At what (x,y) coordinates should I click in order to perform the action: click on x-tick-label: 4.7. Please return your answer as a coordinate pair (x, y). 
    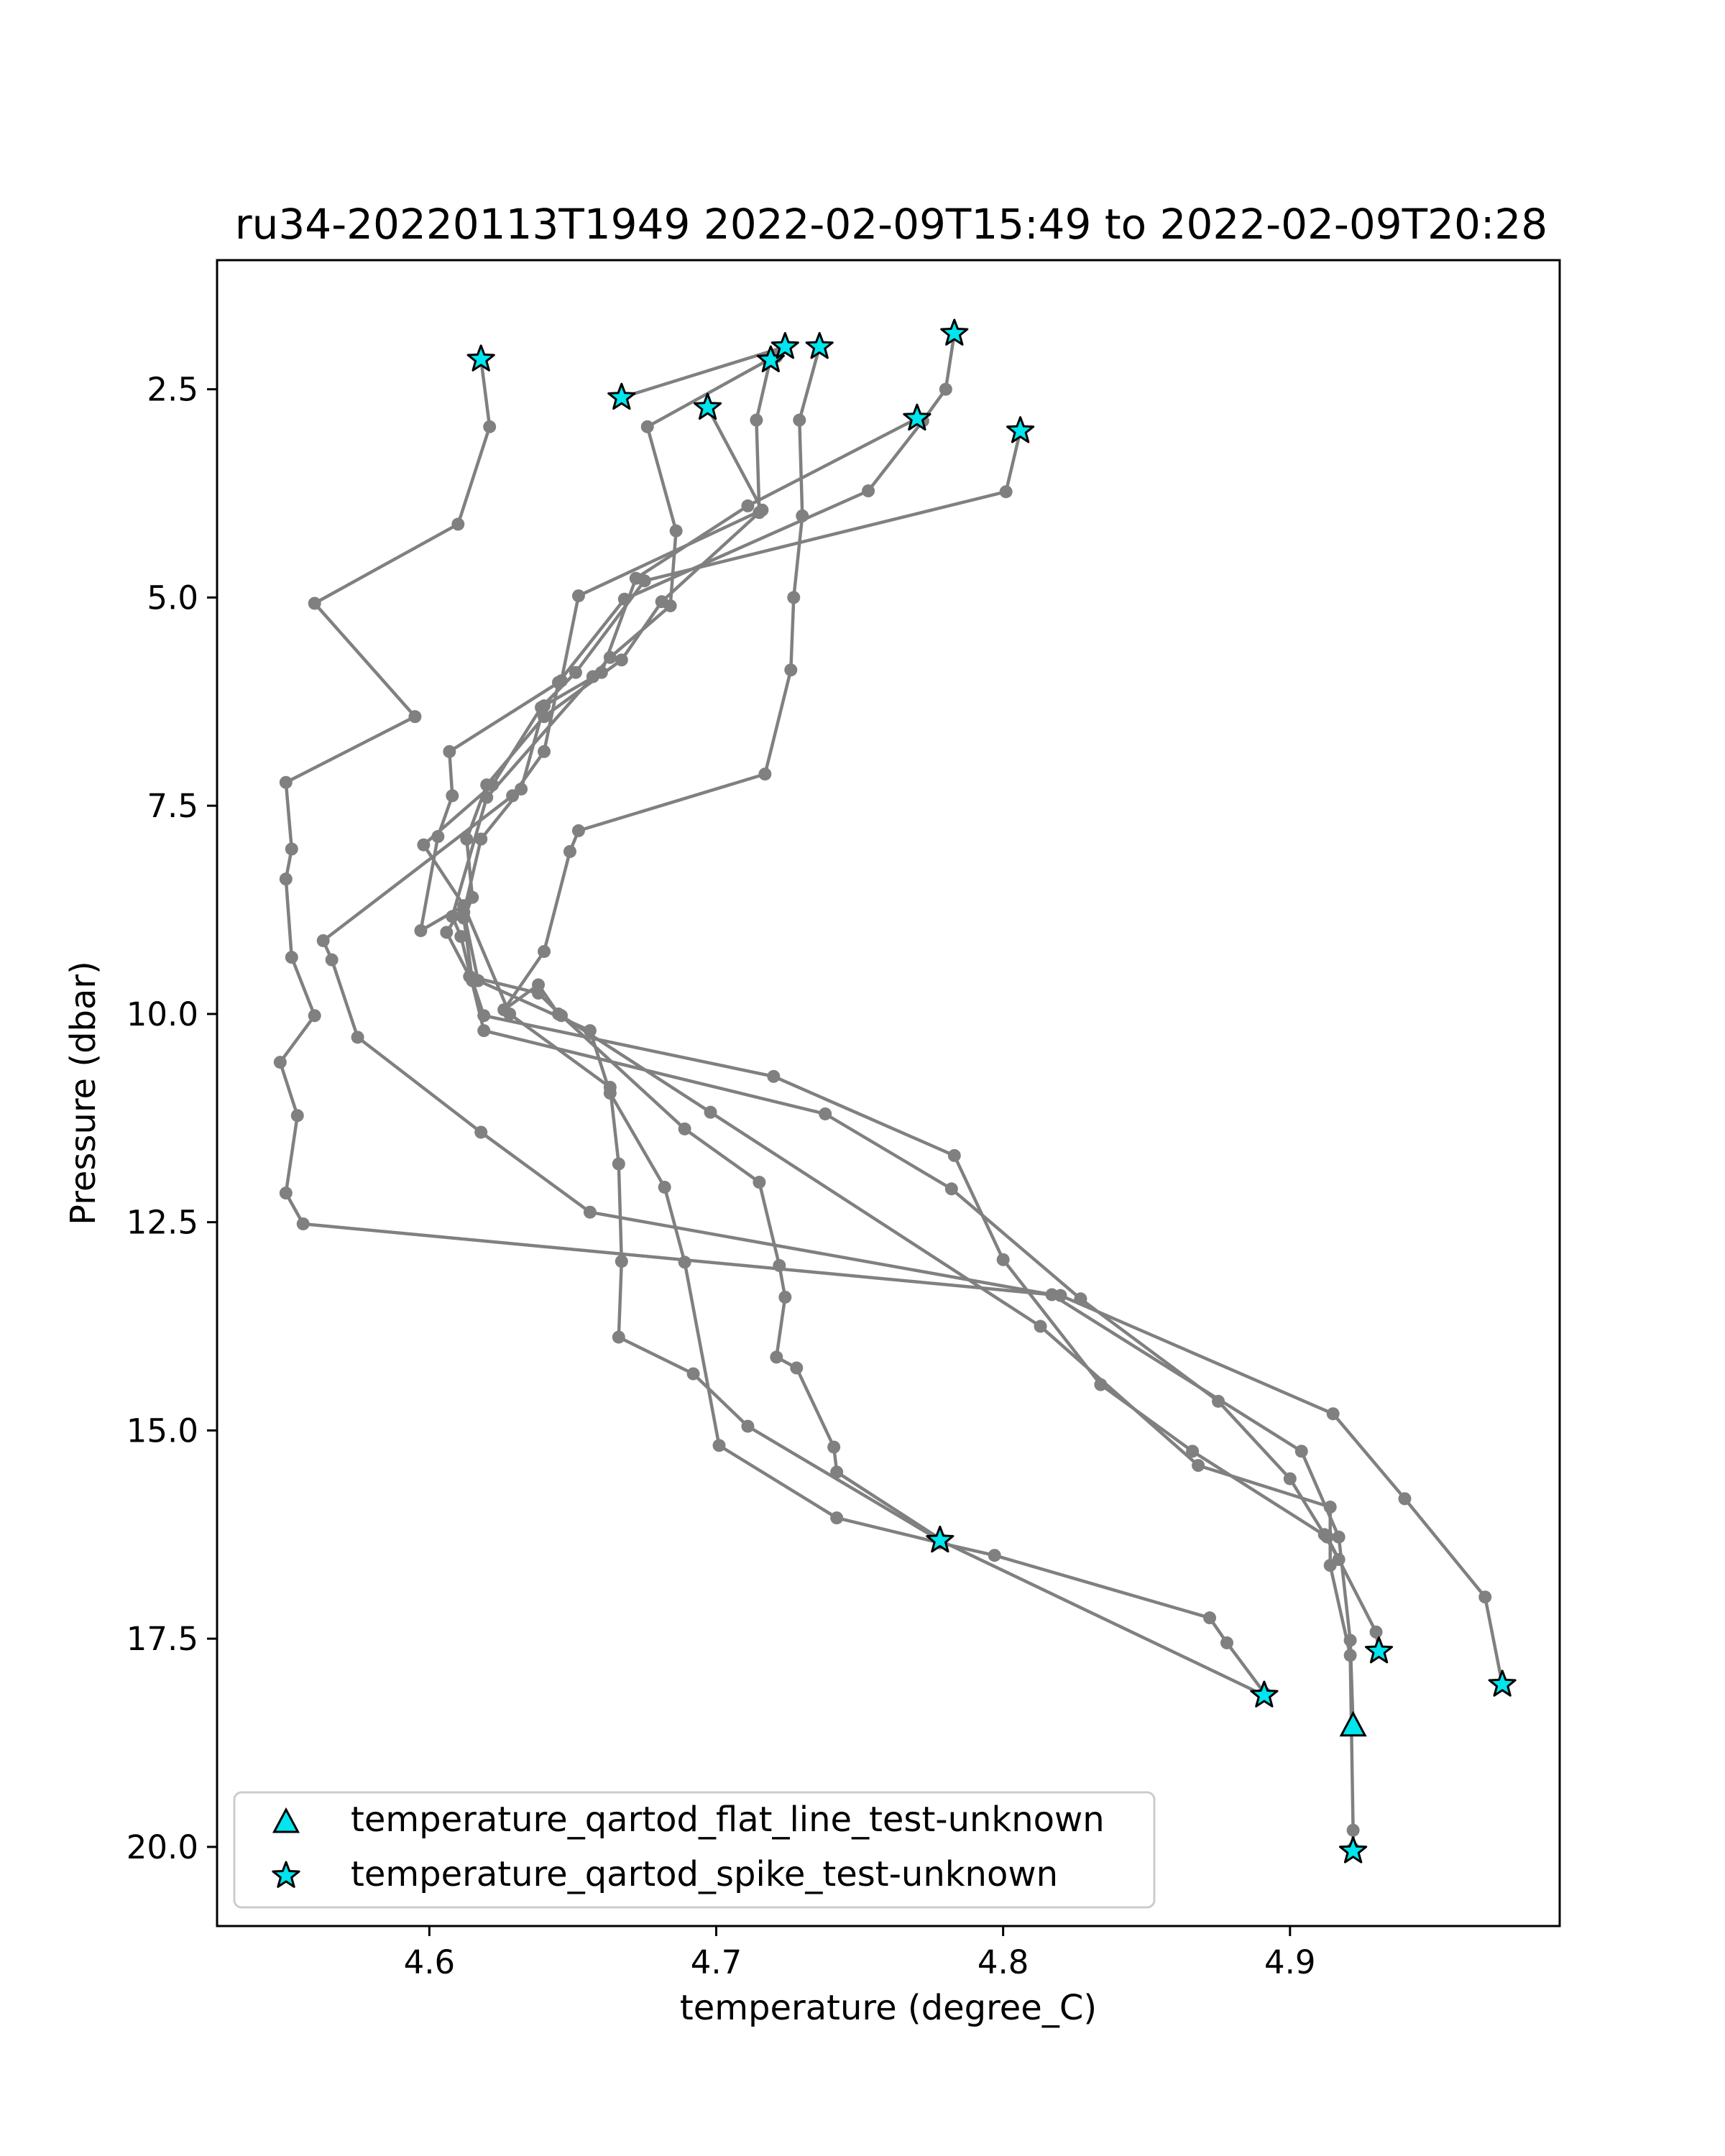
    Looking at the image, I should click on (716, 1962).